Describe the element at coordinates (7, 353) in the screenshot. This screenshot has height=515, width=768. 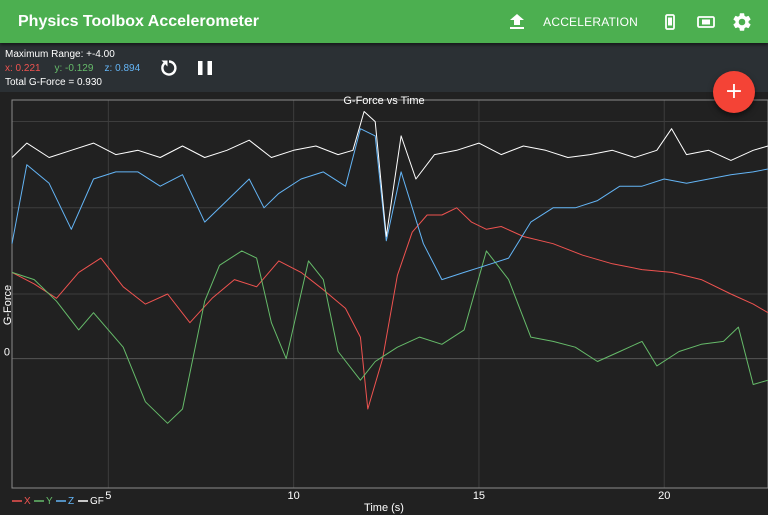
I see `y-tick-label: 0` at that location.